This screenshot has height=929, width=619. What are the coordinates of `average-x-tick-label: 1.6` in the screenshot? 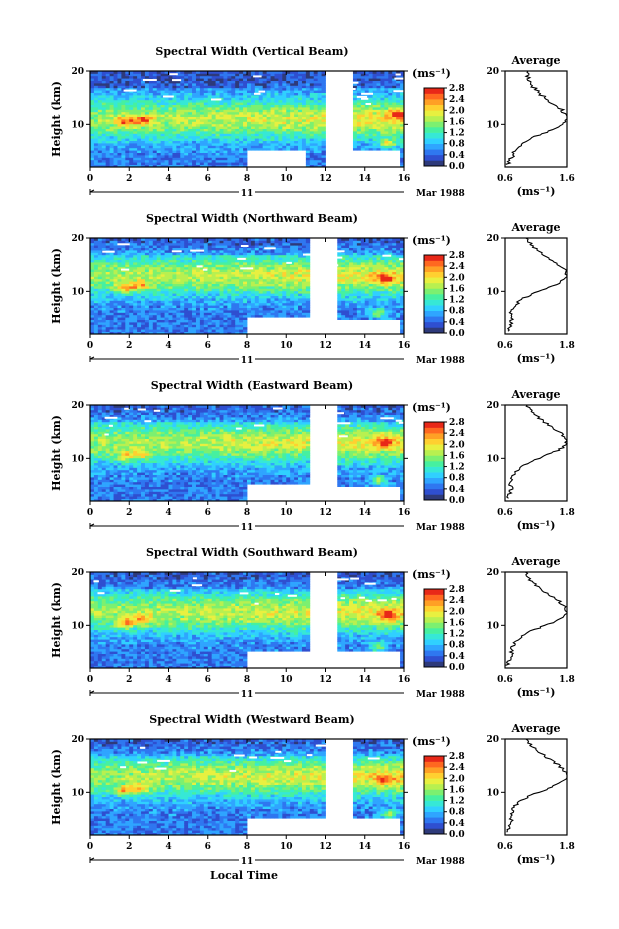 It's located at (567, 179).